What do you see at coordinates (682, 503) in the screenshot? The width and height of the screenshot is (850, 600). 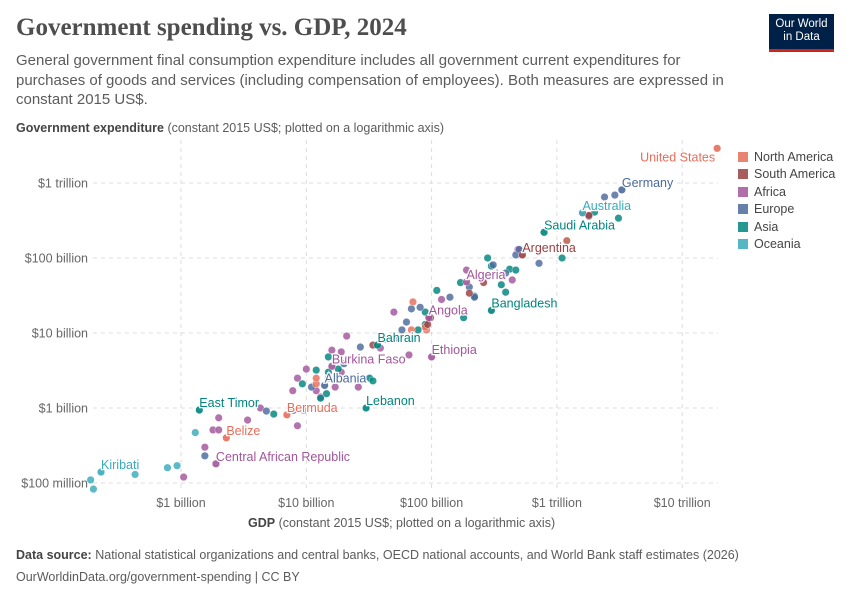 I see `x-tick-label: $10 trillion` at bounding box center [682, 503].